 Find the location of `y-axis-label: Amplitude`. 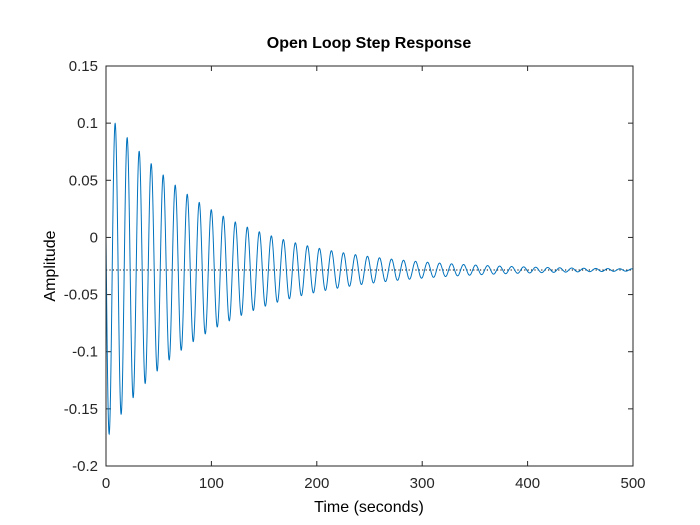

y-axis-label: Amplitude is located at coordinates (50, 265).